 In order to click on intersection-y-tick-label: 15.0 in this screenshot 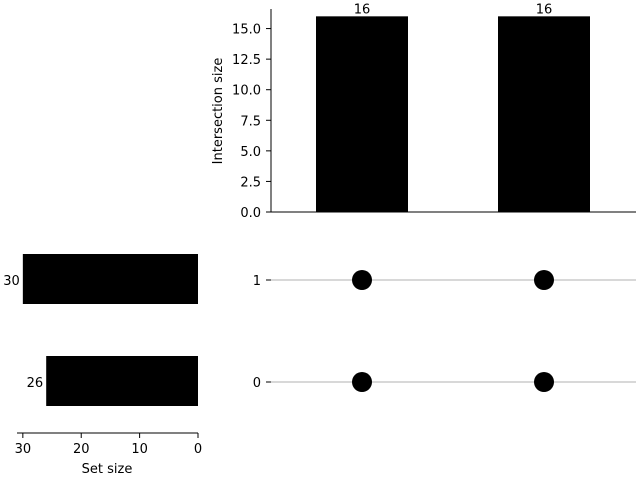, I will do `click(246, 30)`.